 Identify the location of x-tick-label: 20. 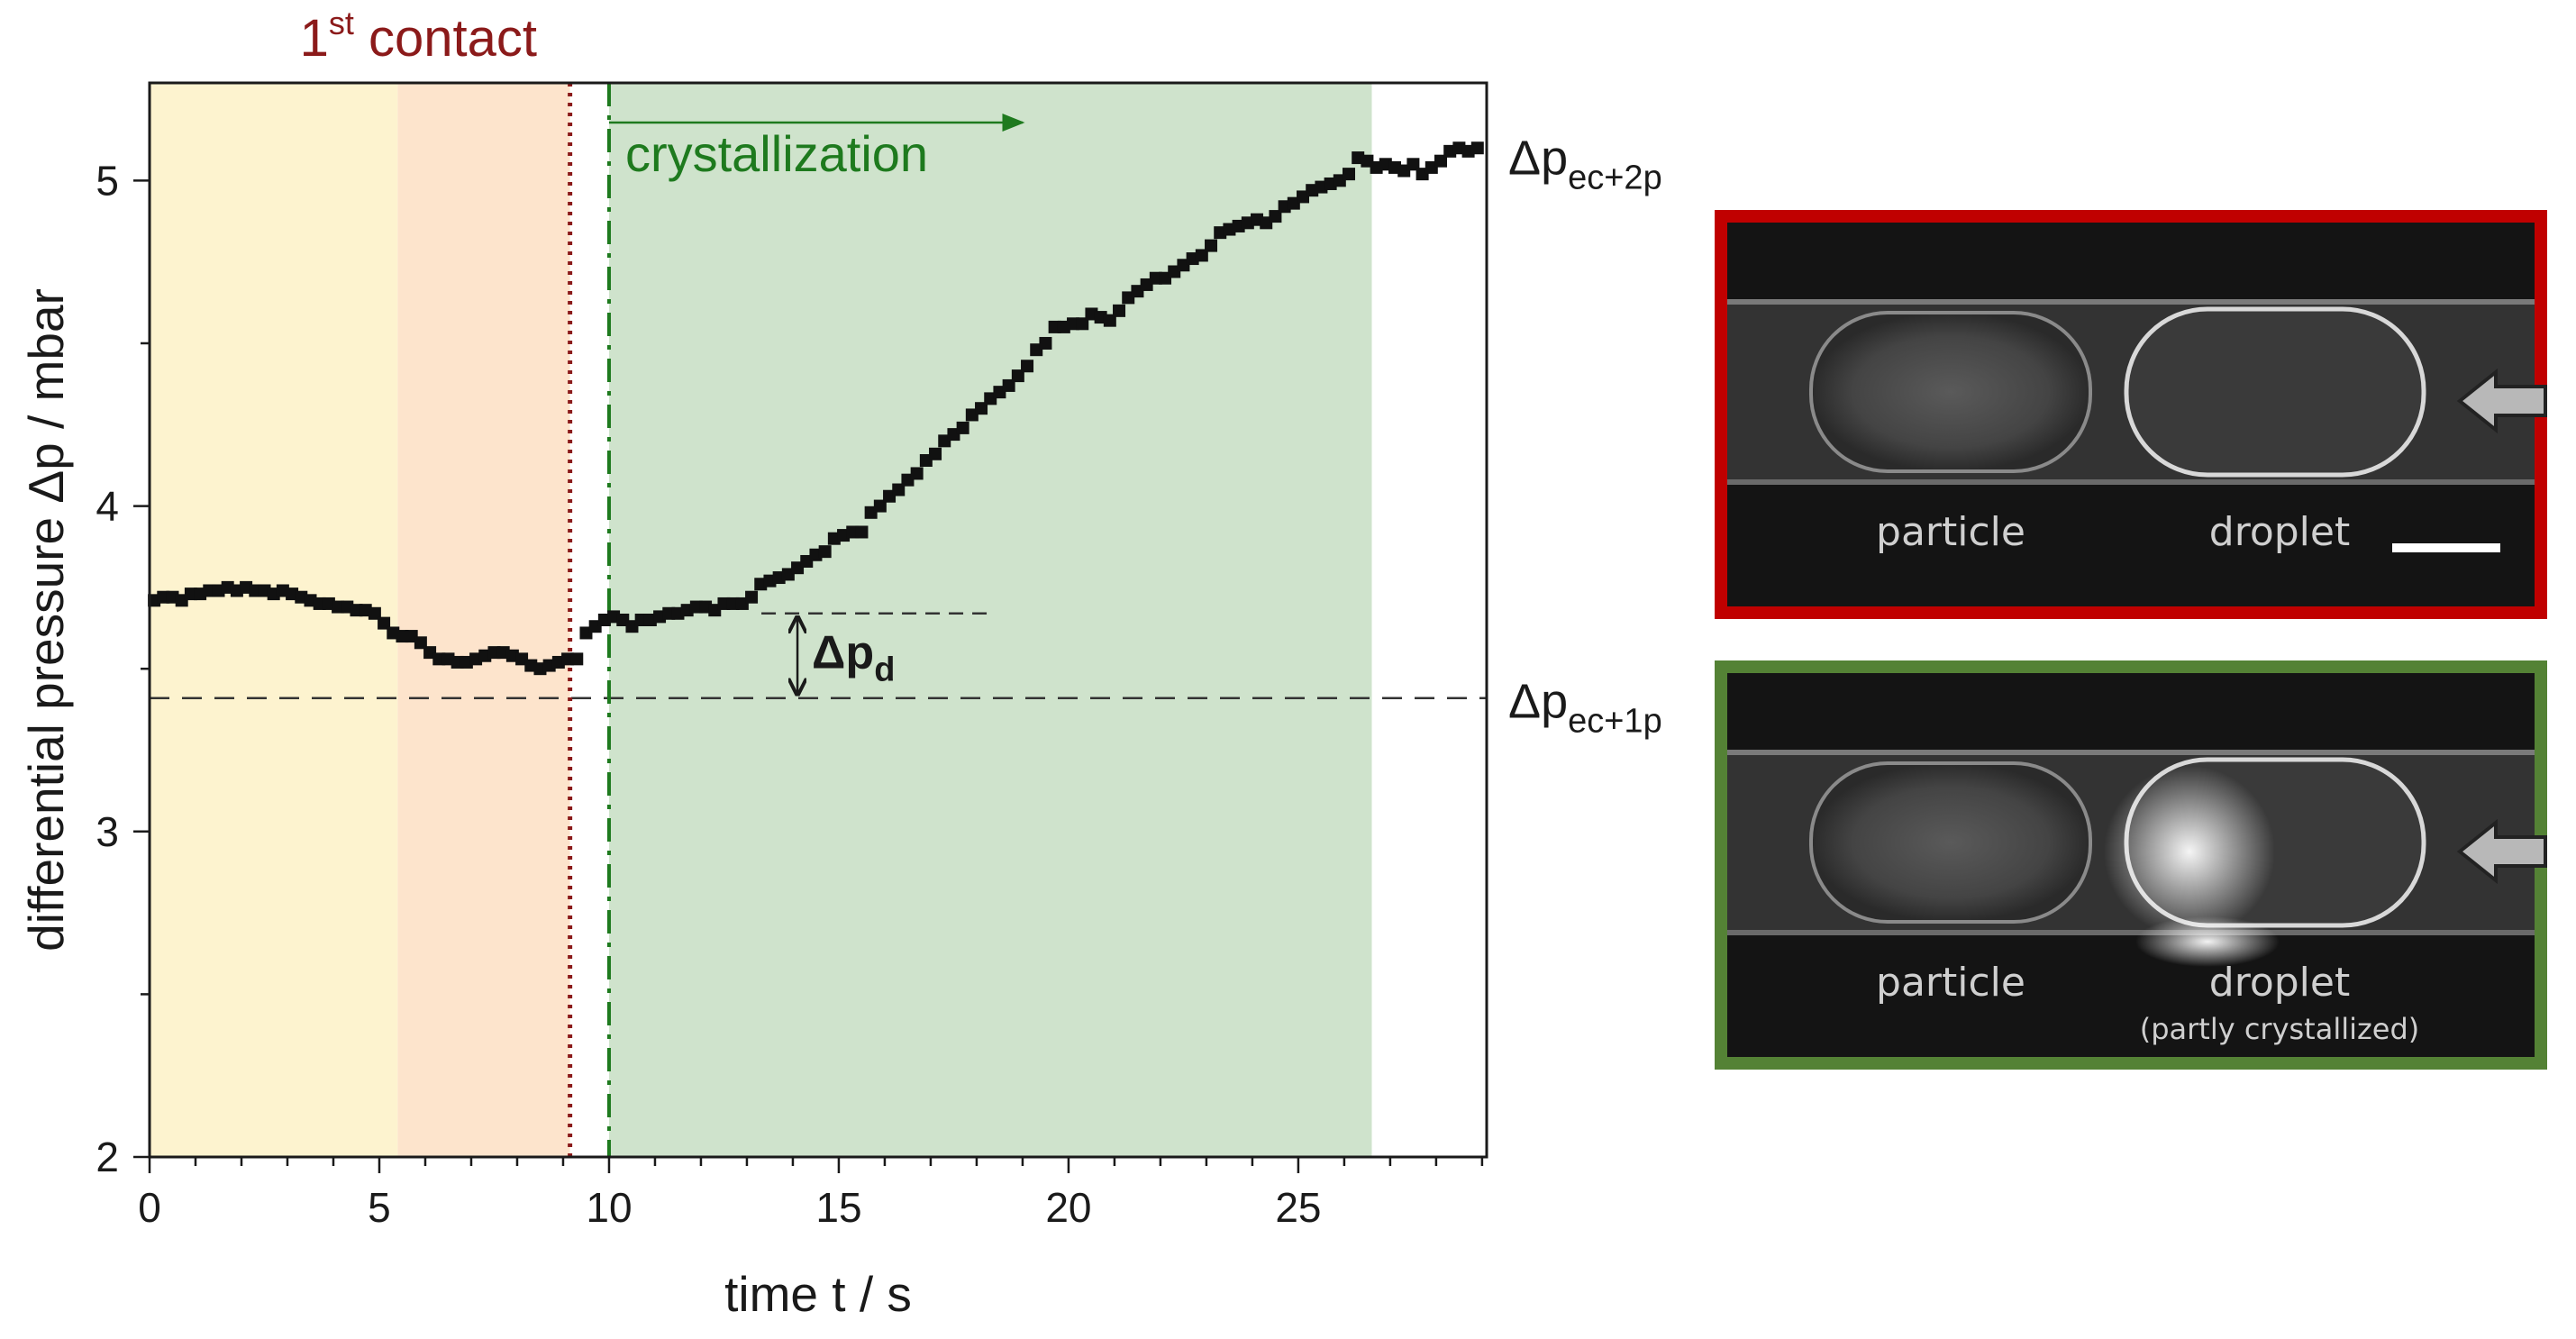
(1068, 1207).